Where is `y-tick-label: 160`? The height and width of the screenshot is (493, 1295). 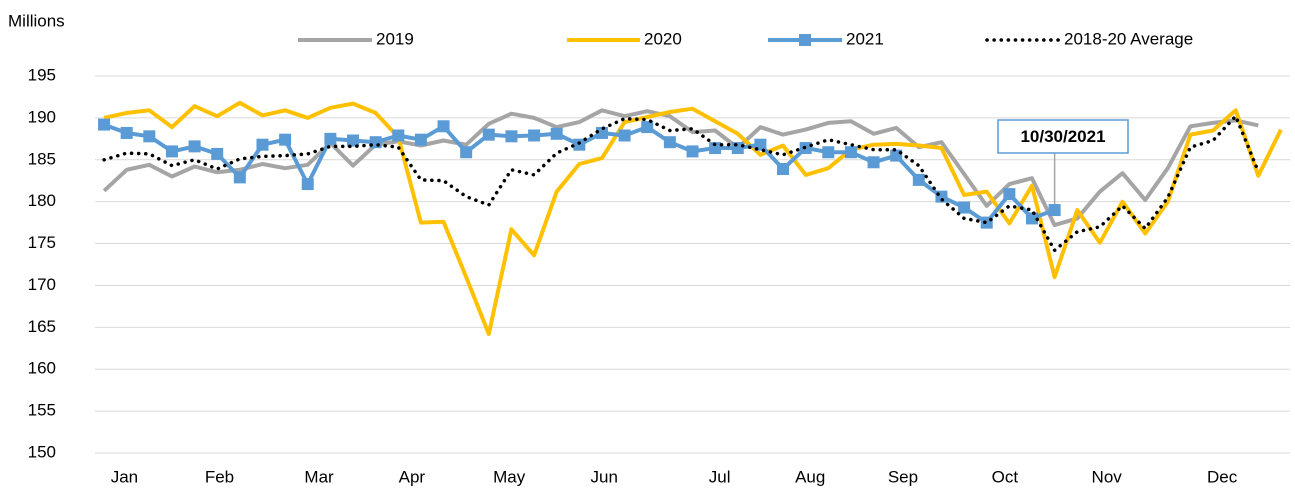
y-tick-label: 160 is located at coordinates (42, 368).